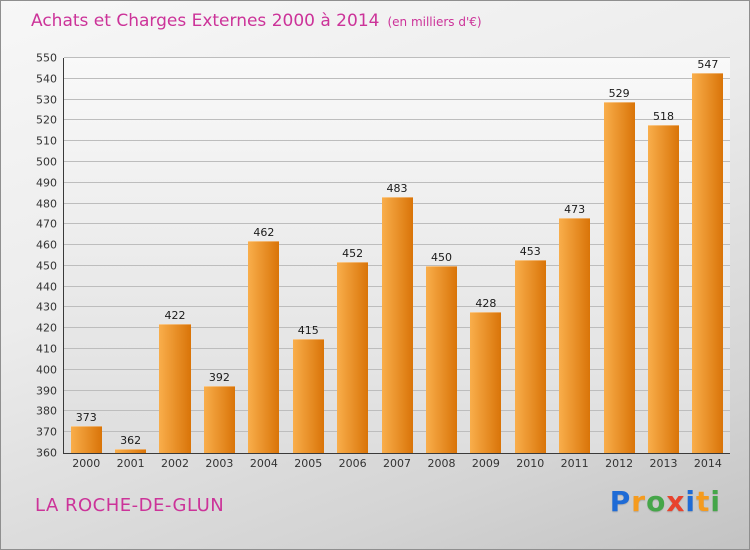 The width and height of the screenshot is (750, 550). Describe the element at coordinates (46, 328) in the screenshot. I see `y-axis-tick-label: 420` at that location.